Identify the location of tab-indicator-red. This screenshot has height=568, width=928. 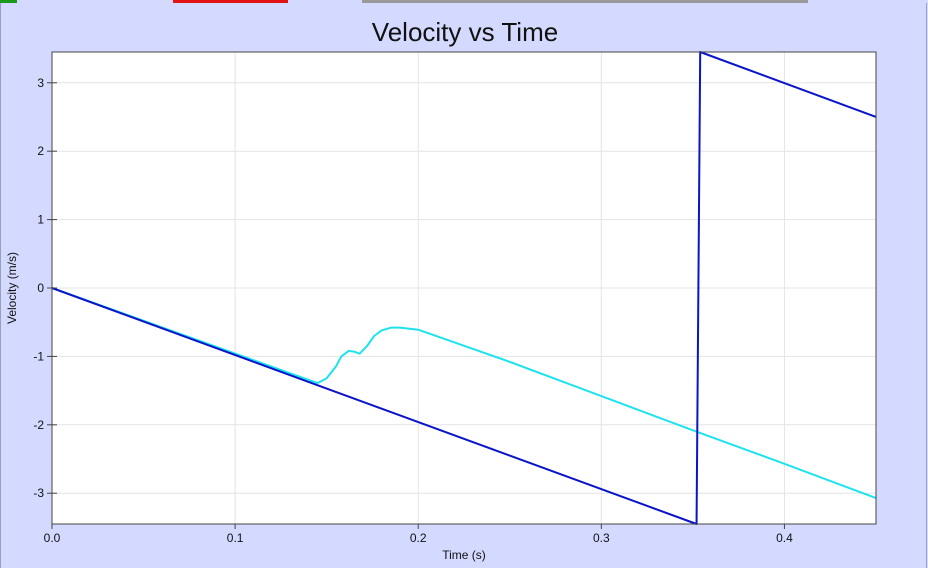
(230, 1).